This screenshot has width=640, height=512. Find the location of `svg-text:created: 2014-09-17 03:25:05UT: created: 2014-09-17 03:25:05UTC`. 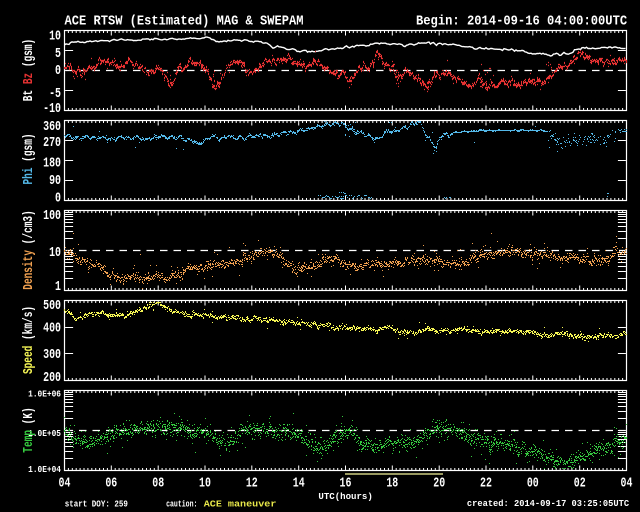

svg-text:created: 2014-09-17 03:25:05UT: created: 2014-09-17 03:25:05UTC is located at coordinates (548, 503).